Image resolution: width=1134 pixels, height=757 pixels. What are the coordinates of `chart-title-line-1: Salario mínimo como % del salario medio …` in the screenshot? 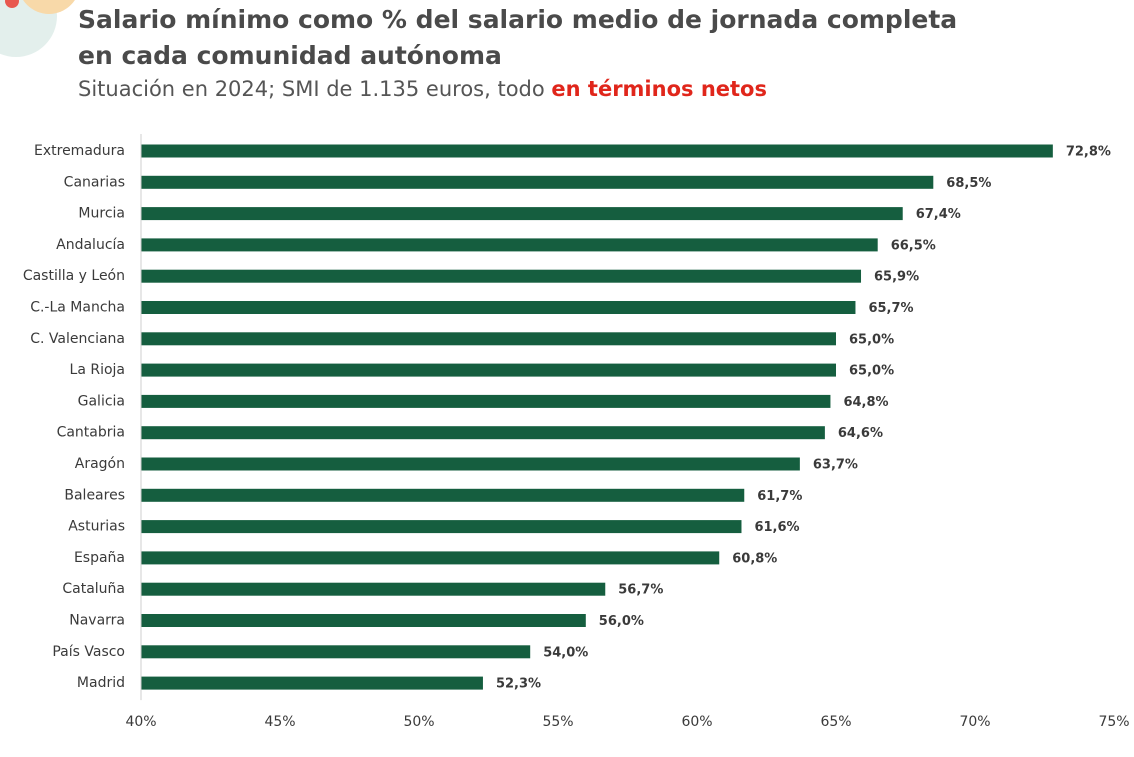 It's located at (518, 19).